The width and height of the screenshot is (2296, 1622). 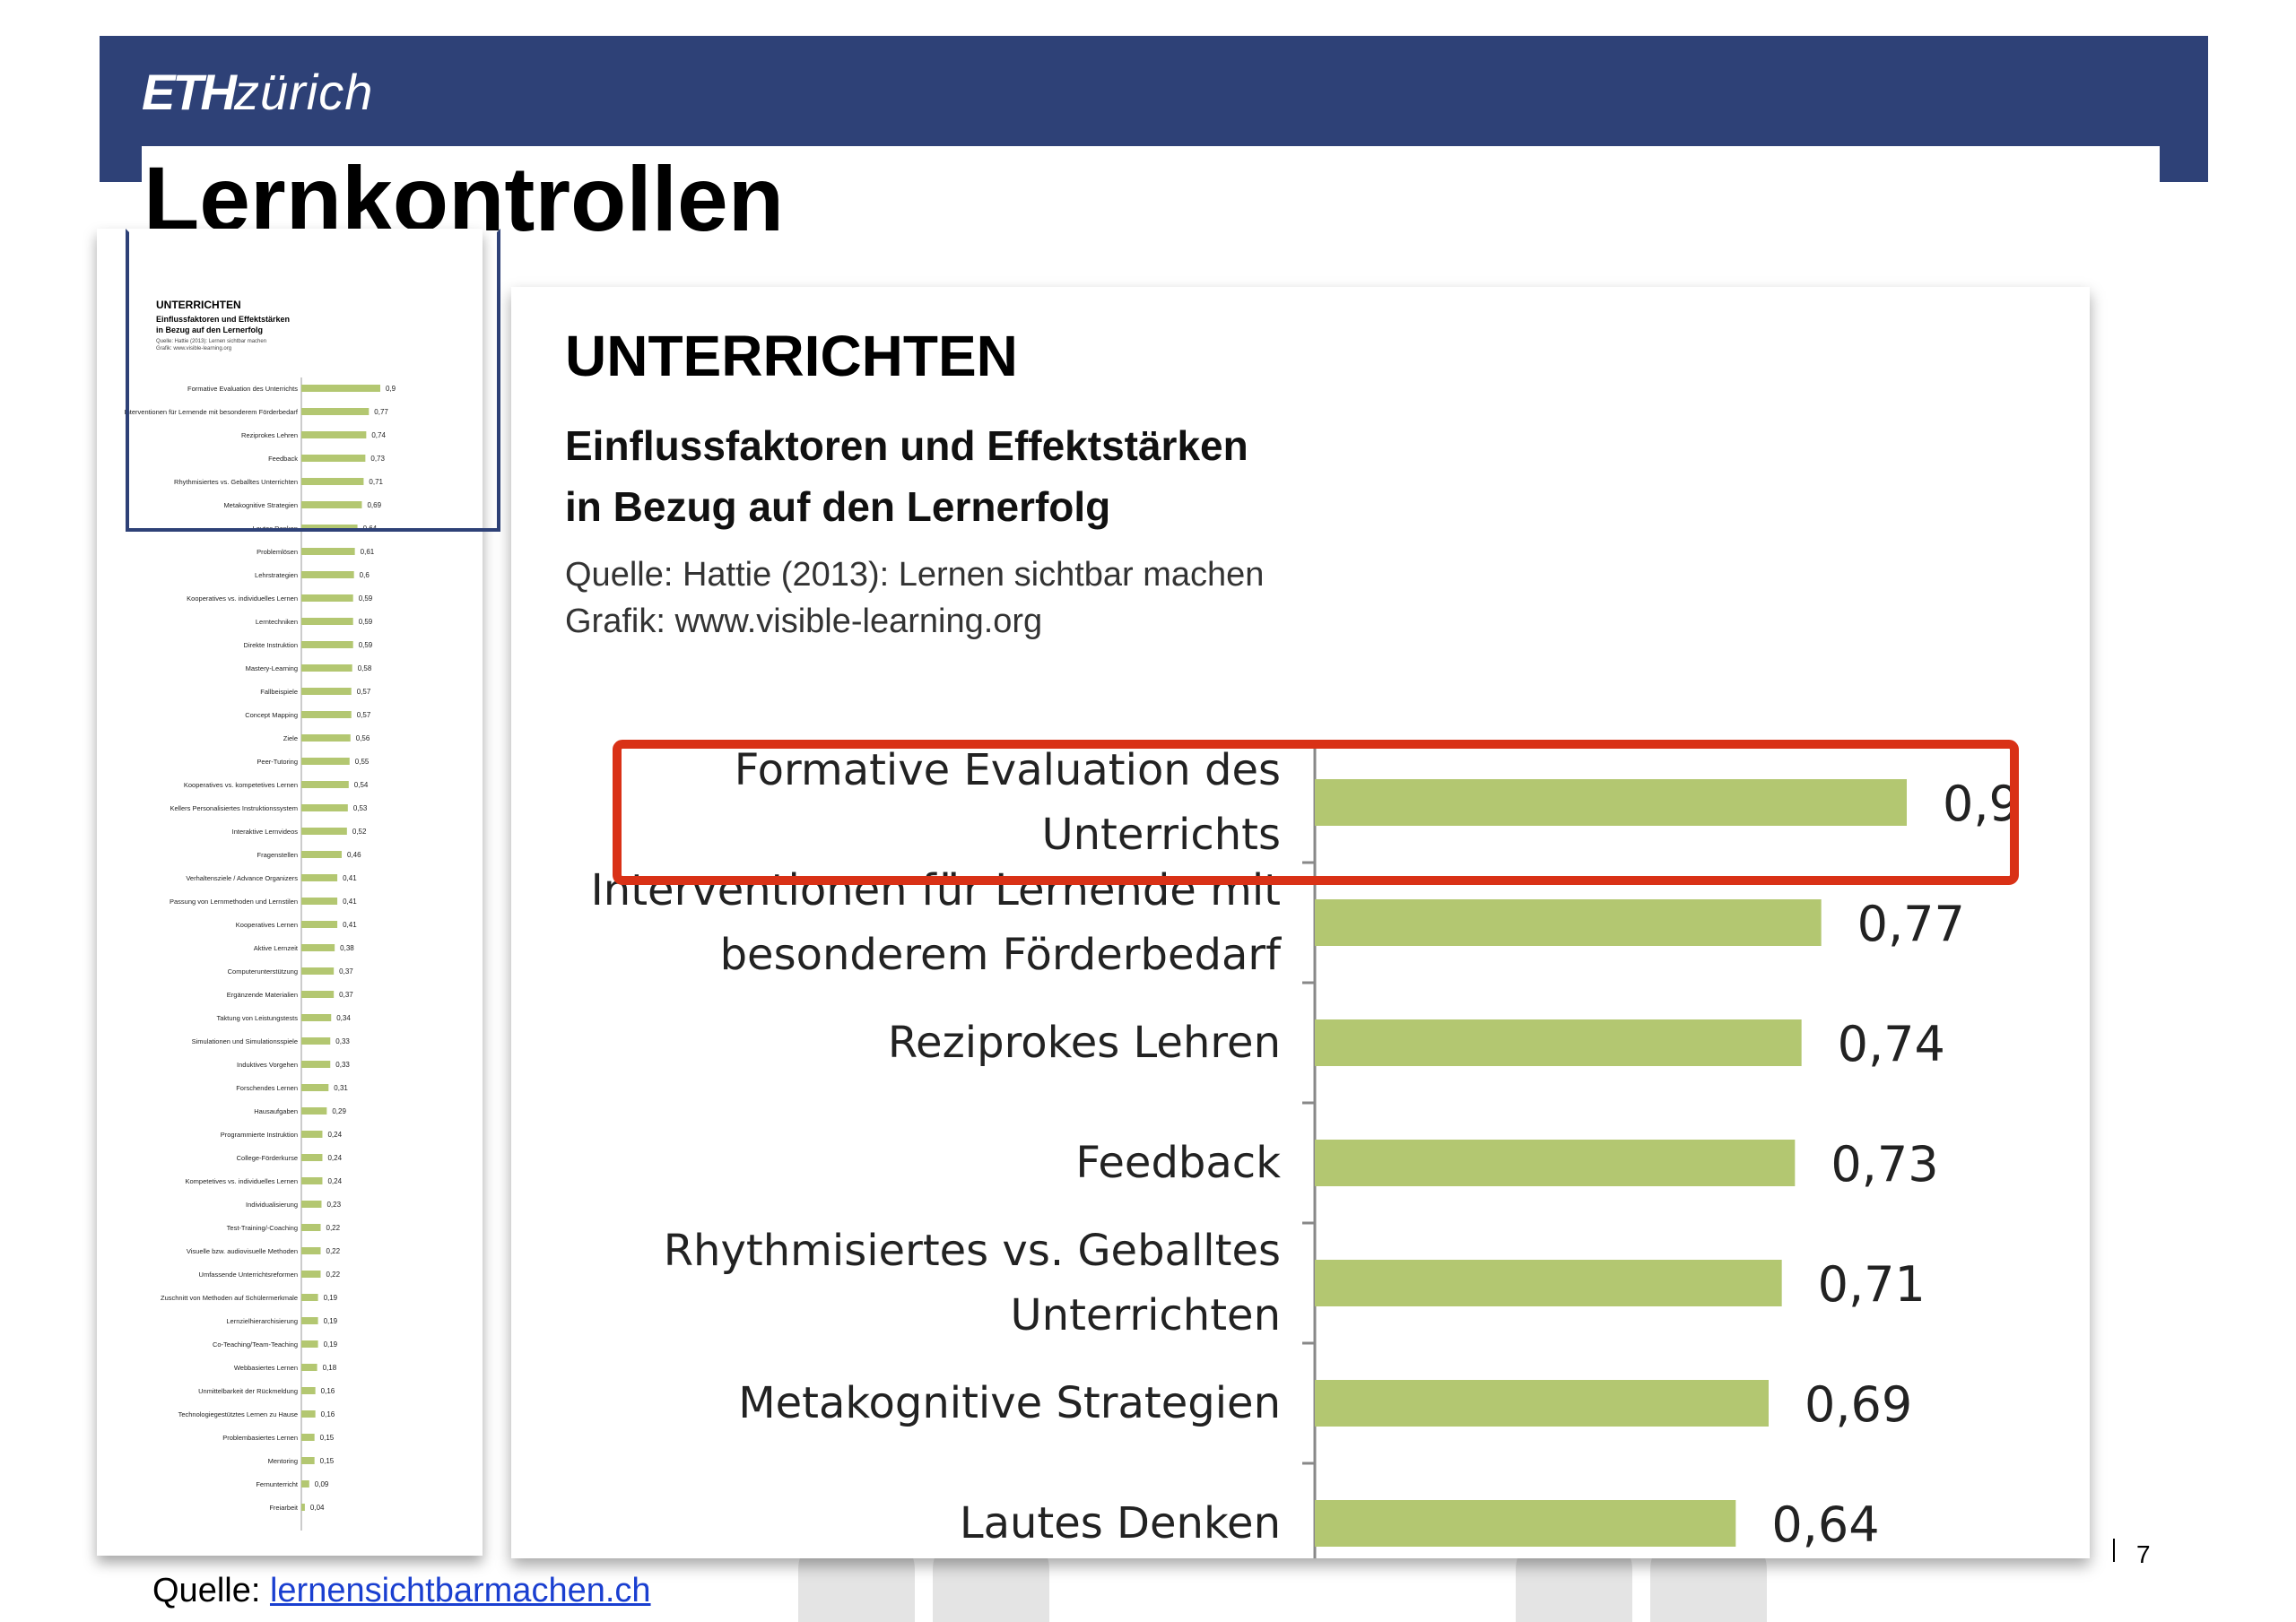 What do you see at coordinates (277, 622) in the screenshot?
I see `thumb-category-label: Lerntechniken` at bounding box center [277, 622].